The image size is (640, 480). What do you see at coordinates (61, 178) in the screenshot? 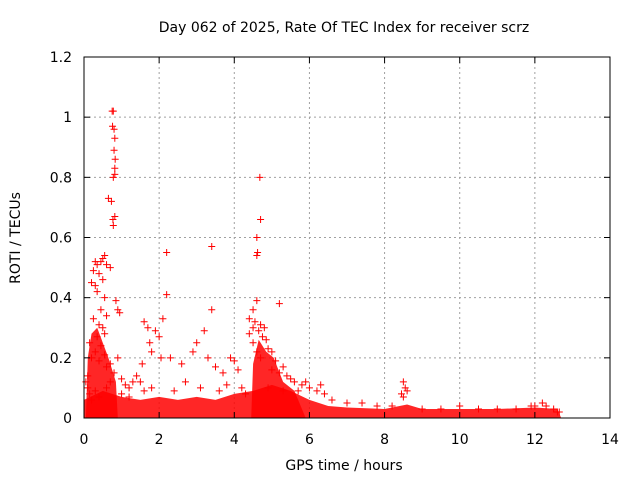
I see `y-tick-label: 0.8` at bounding box center [61, 178].